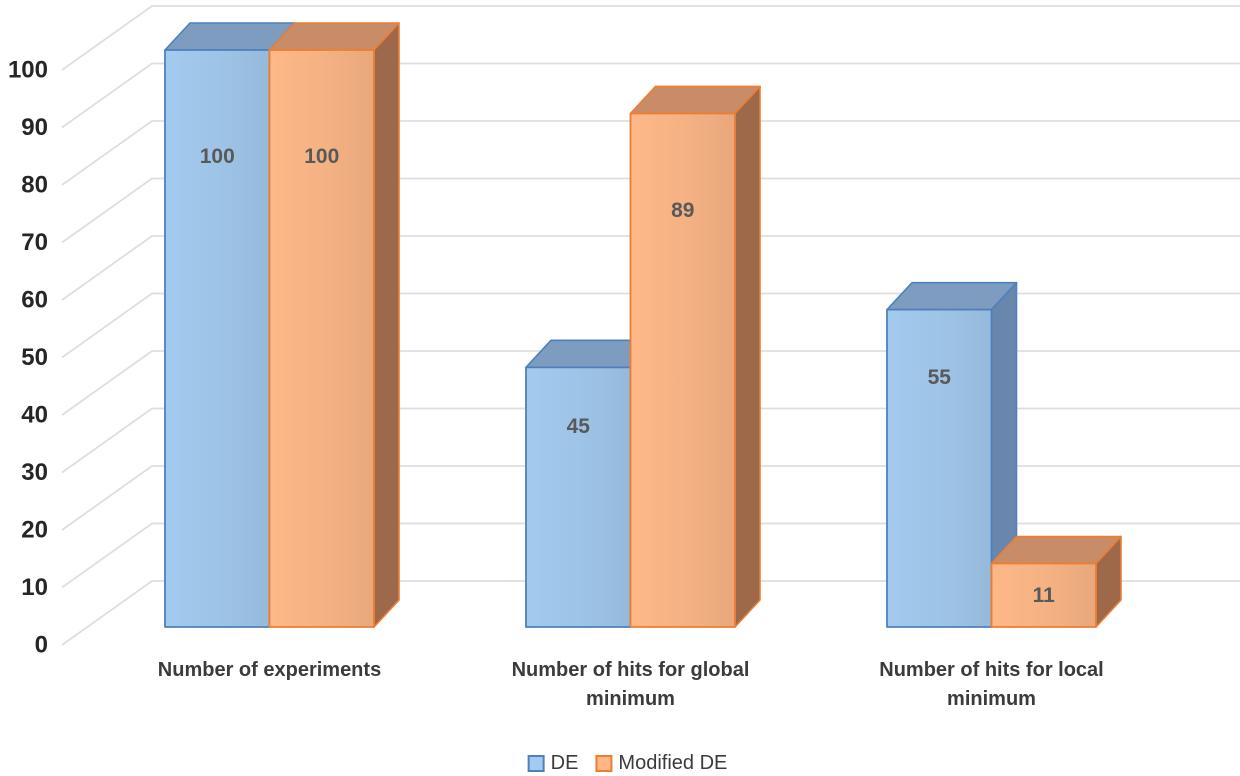 The image size is (1240, 776). I want to click on legend-item: DE, so click(553, 763).